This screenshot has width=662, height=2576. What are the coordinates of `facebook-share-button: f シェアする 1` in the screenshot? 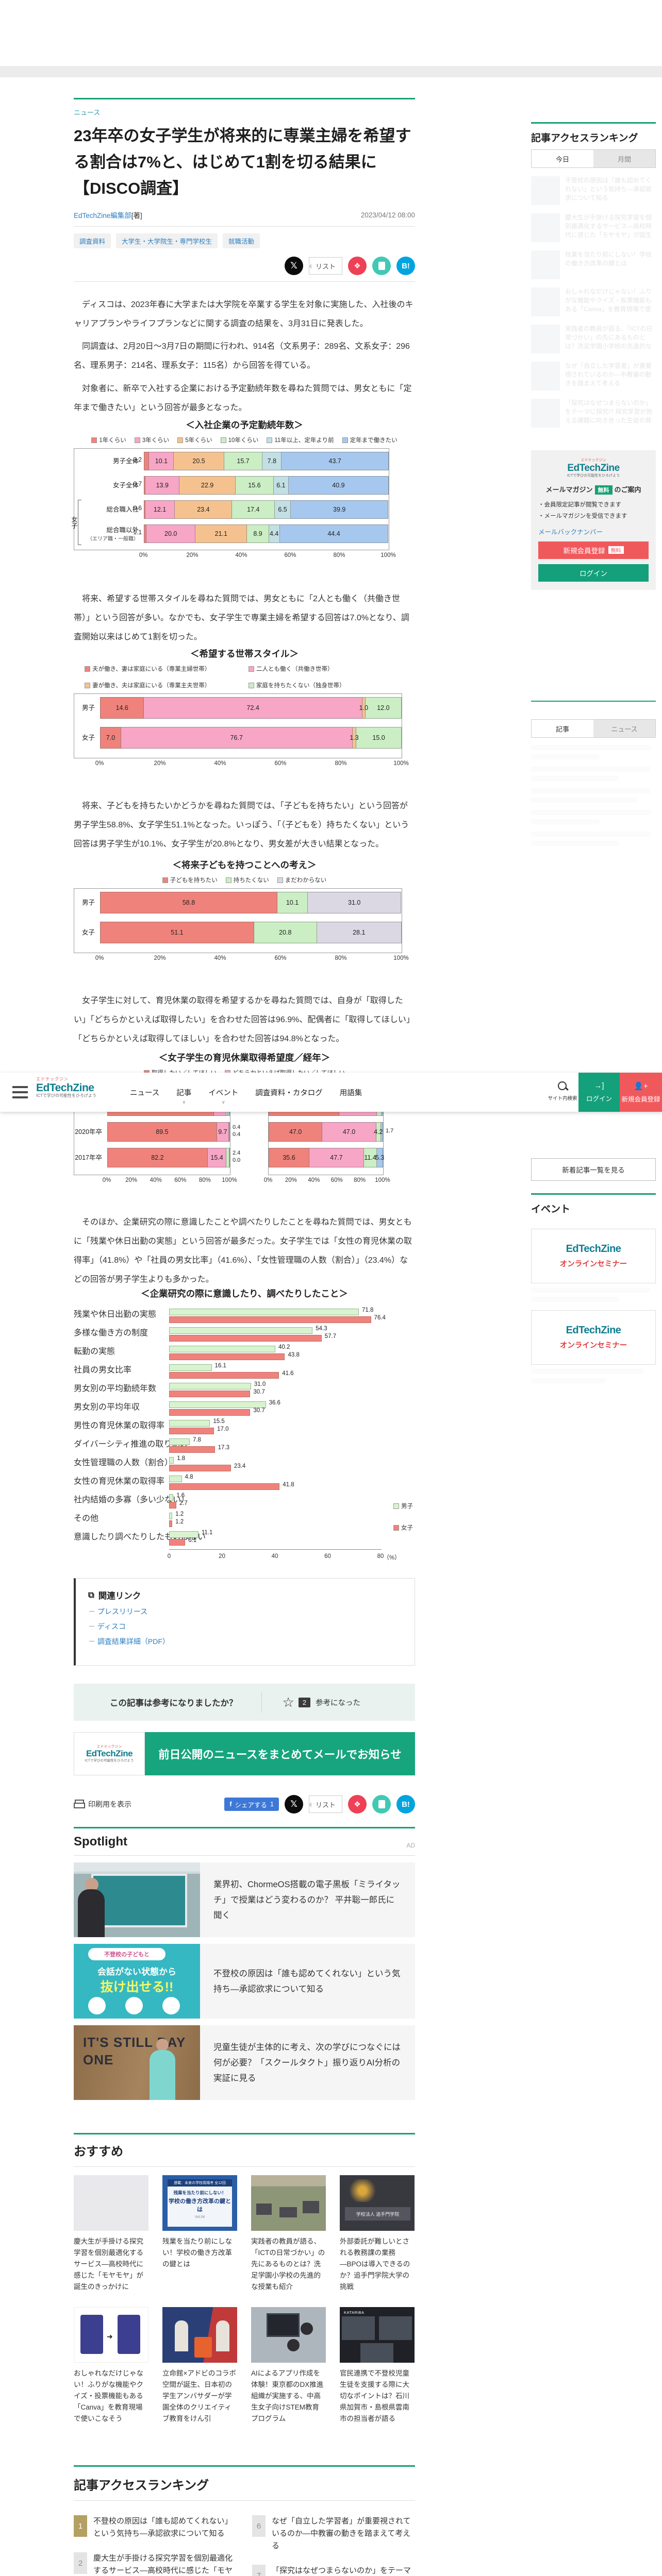 It's located at (251, 1804).